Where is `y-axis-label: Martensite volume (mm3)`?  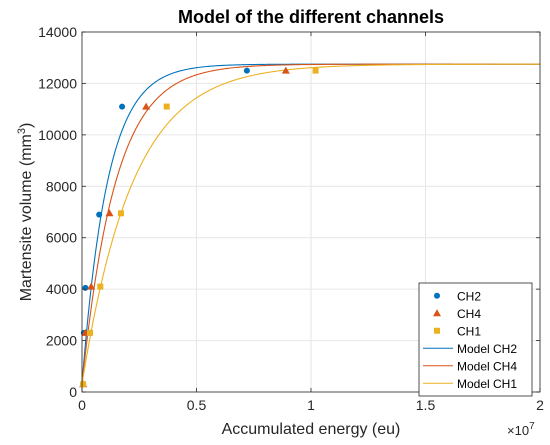 y-axis-label: Martensite volume (mm3) is located at coordinates (25, 212).